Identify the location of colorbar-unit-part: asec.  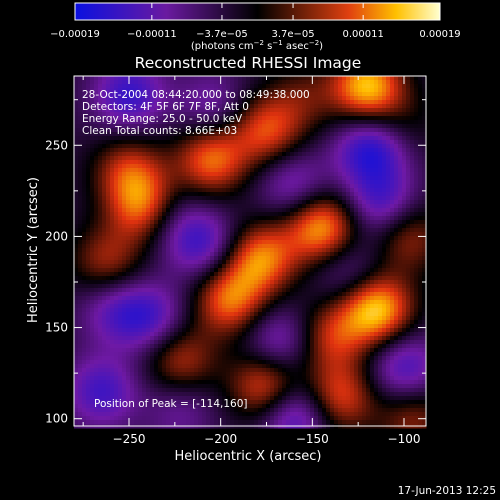
(296, 46).